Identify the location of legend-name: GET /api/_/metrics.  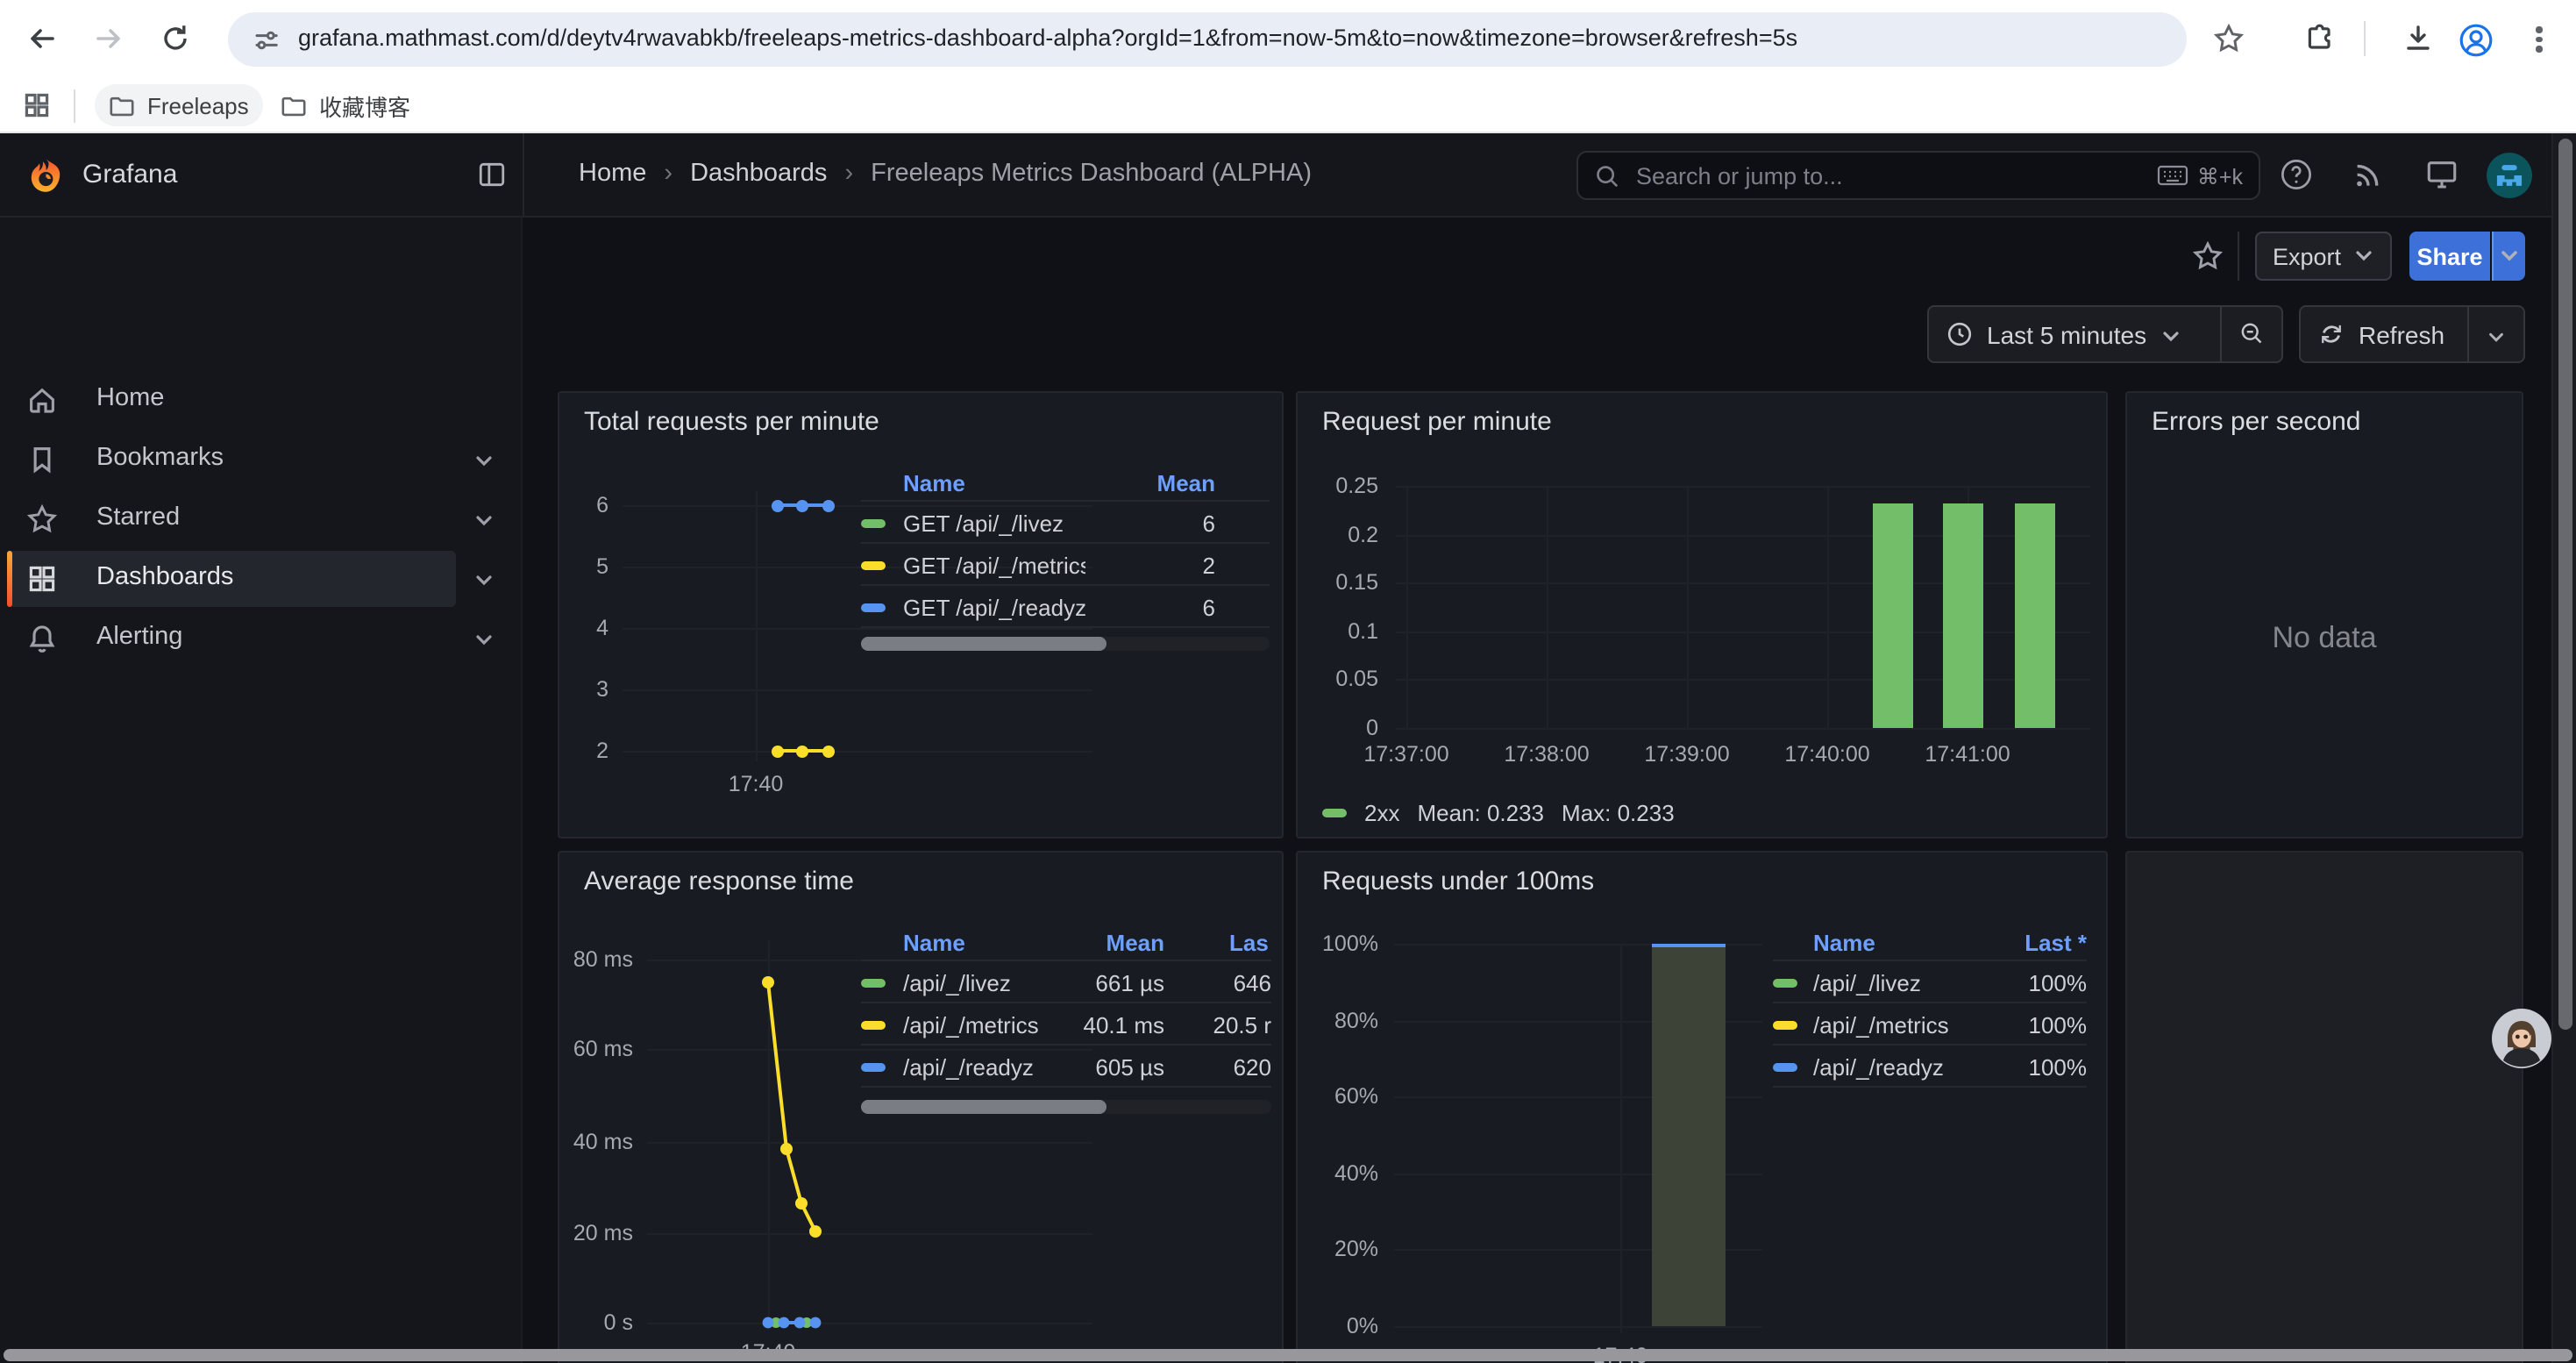
(994, 566).